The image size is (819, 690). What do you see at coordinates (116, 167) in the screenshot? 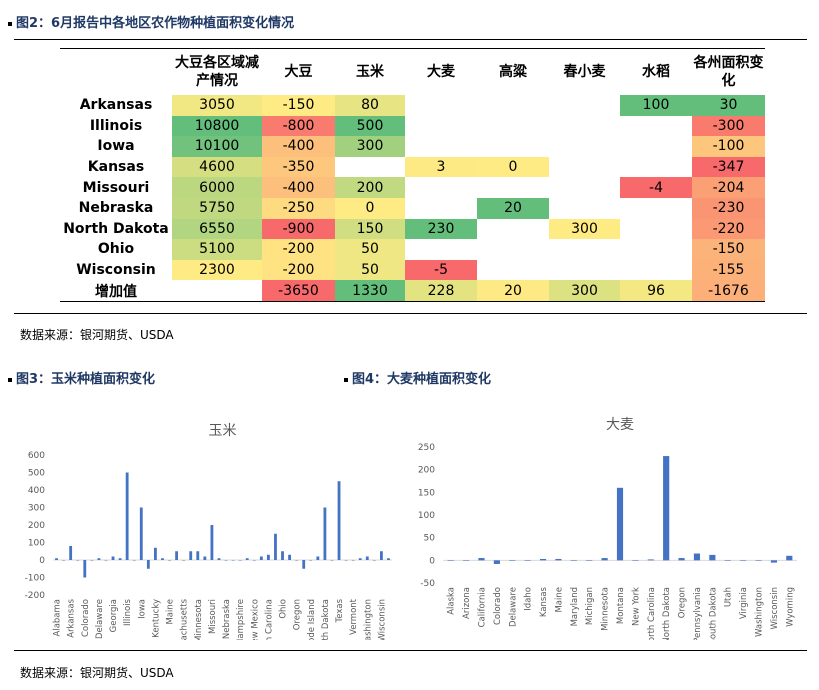
I see `row-label: Kansas` at bounding box center [116, 167].